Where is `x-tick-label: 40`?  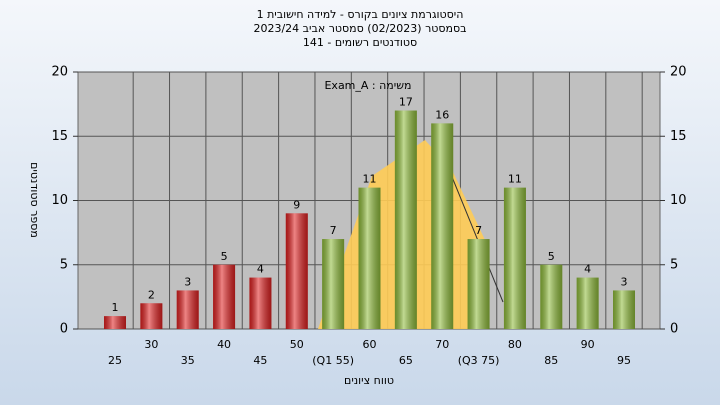 x-tick-label: 40 is located at coordinates (224, 344).